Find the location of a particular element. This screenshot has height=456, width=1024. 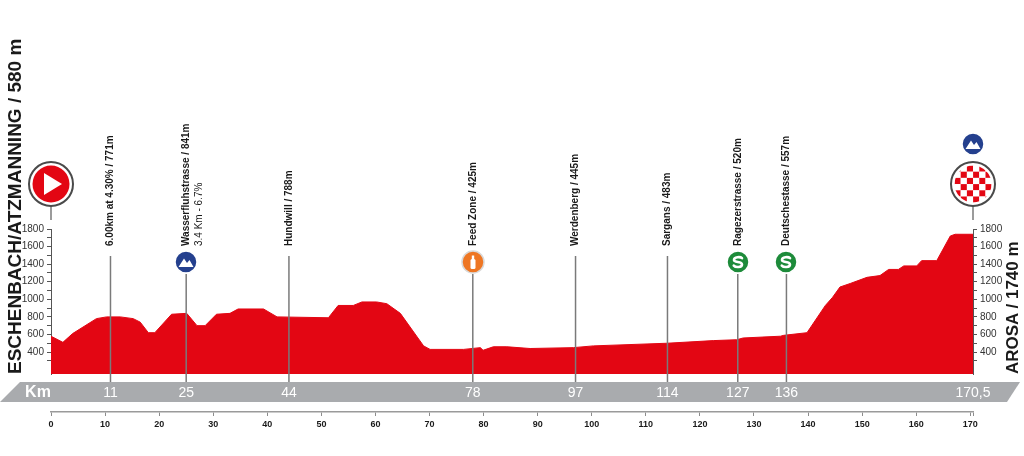

ref-line-label: Ragezerstrasse / 520m is located at coordinates (737, 192).